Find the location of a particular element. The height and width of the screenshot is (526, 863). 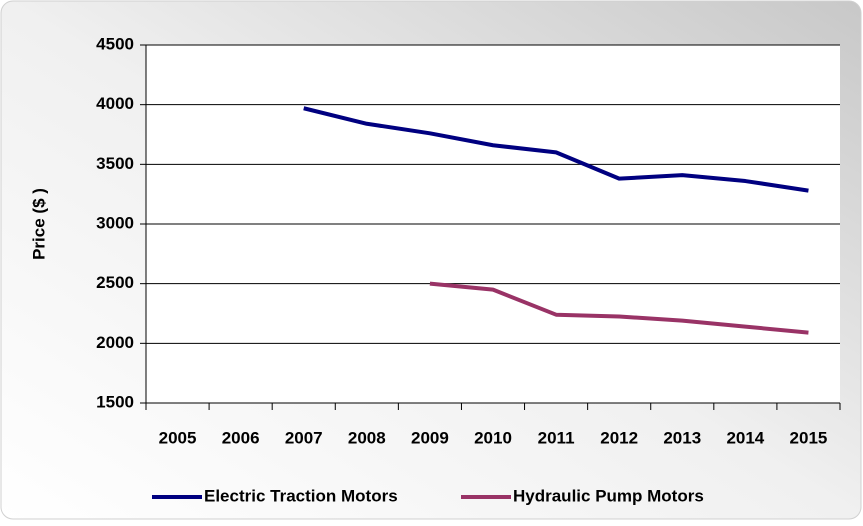

x-tick-label: 2009 is located at coordinates (430, 437).